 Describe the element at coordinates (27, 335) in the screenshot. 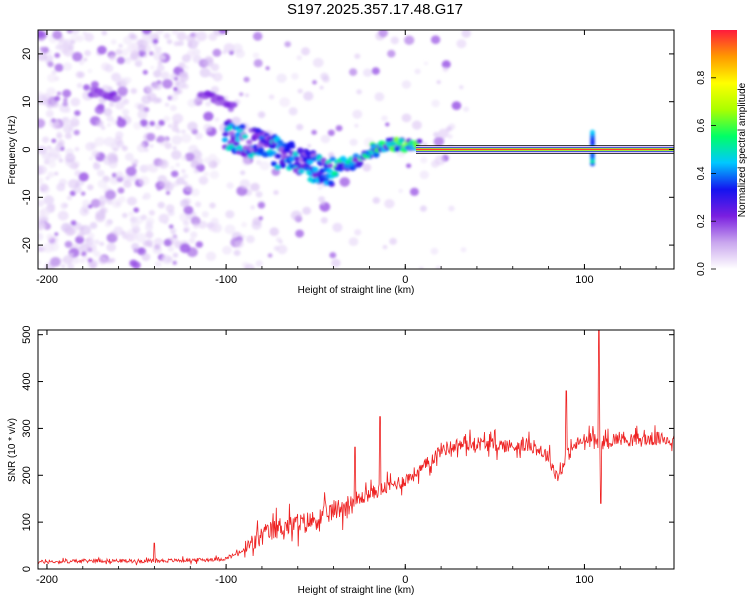

I see `y-tick-label: 500` at that location.